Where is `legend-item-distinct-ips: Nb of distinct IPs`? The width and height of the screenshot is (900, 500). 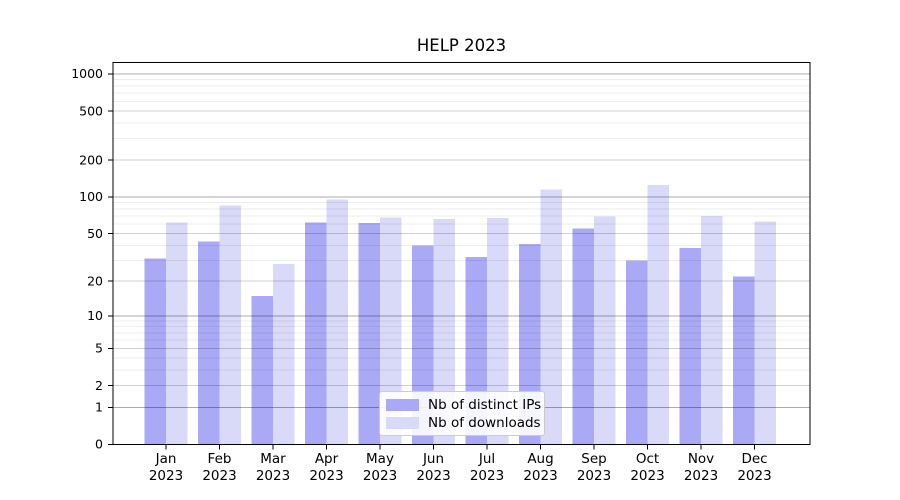 legend-item-distinct-ips: Nb of distinct IPs is located at coordinates (463, 405).